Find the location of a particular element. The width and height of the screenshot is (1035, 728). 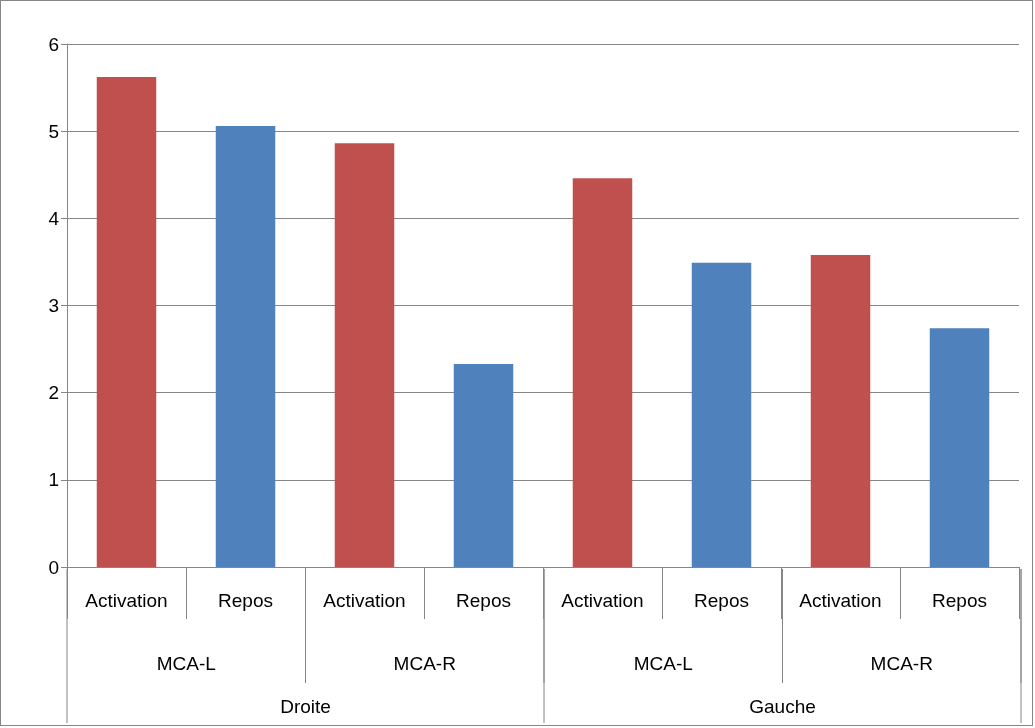

y-tick-label: 6 is located at coordinates (53, 44).